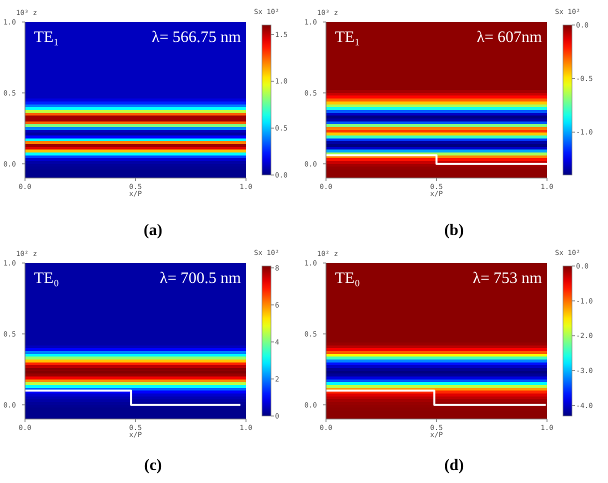  What do you see at coordinates (454, 230) in the screenshot?
I see `text: (b)` at bounding box center [454, 230].